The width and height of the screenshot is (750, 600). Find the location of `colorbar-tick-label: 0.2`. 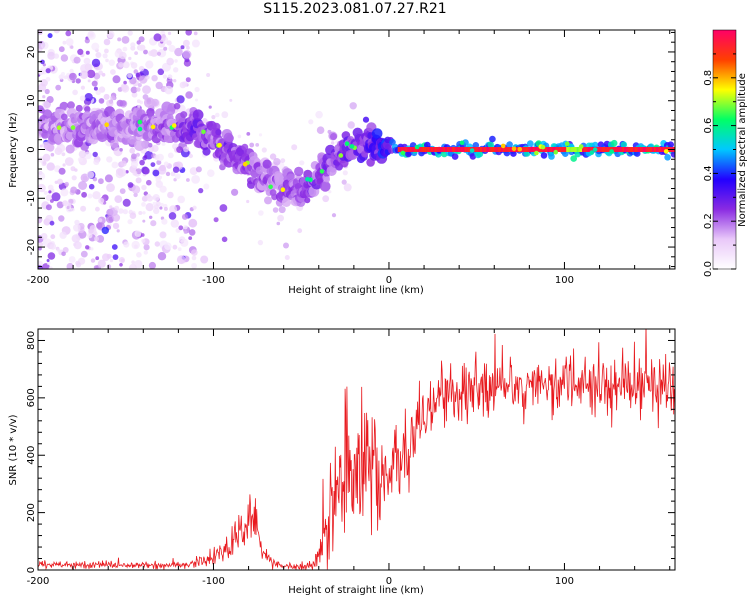

colorbar-tick-label: 0.2 is located at coordinates (708, 221).